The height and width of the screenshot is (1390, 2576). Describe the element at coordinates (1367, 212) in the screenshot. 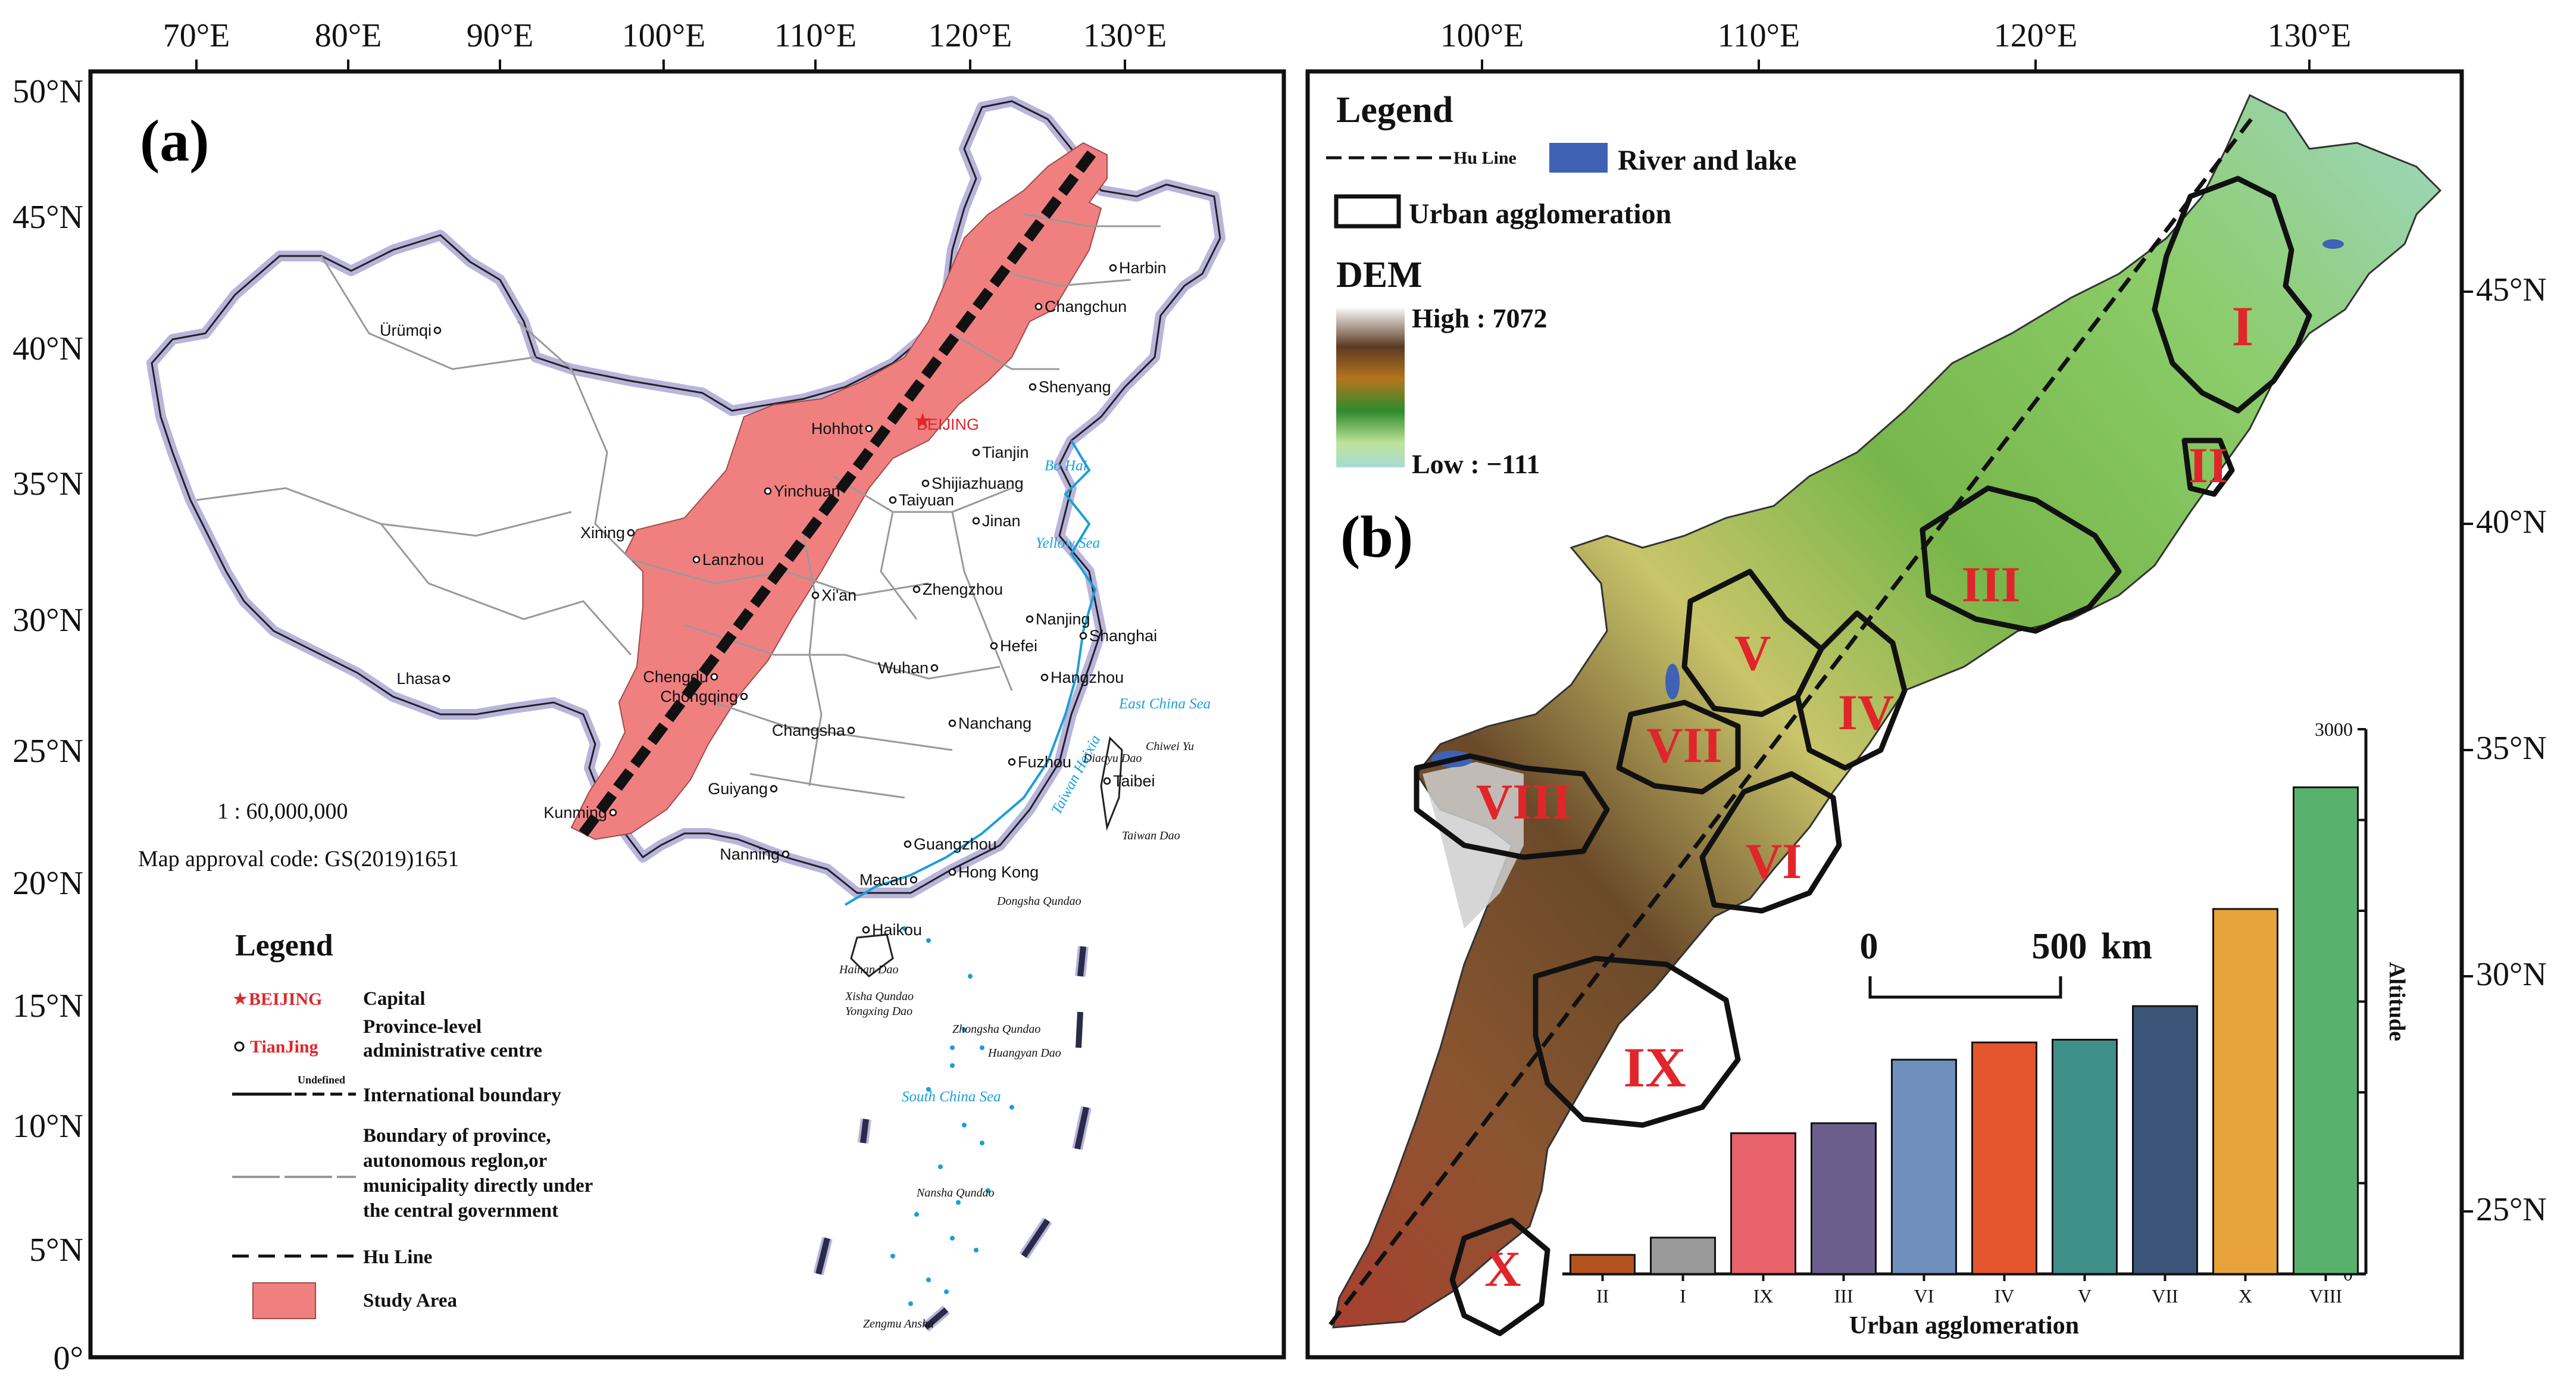

I see `ua-swatch` at that location.